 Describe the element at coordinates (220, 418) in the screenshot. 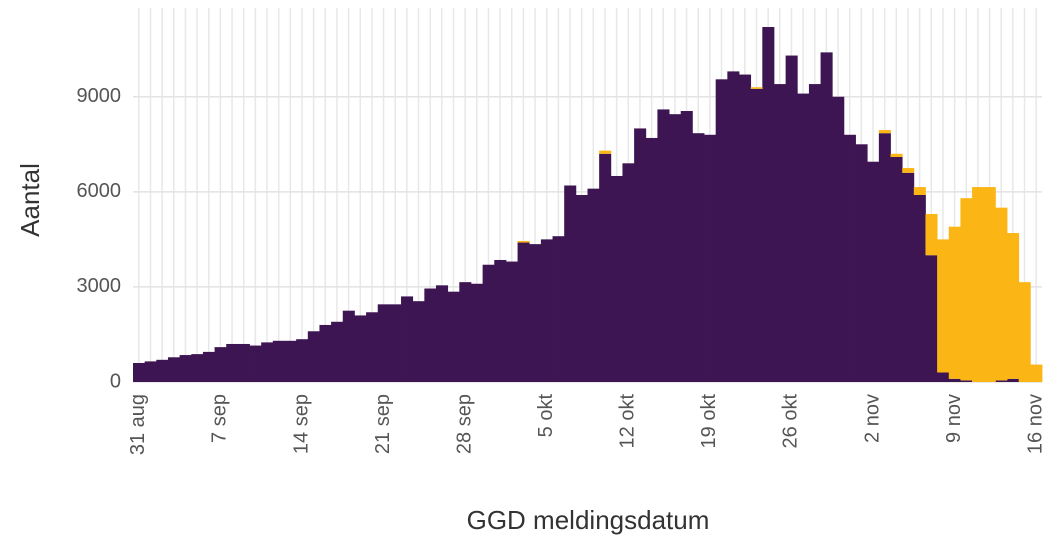

I see `x-tick-label: 7 sep` at that location.